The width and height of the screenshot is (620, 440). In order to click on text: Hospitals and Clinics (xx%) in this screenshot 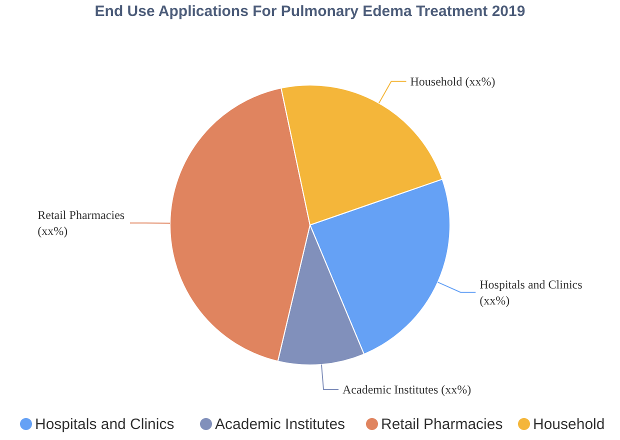, I will do `click(531, 292)`.